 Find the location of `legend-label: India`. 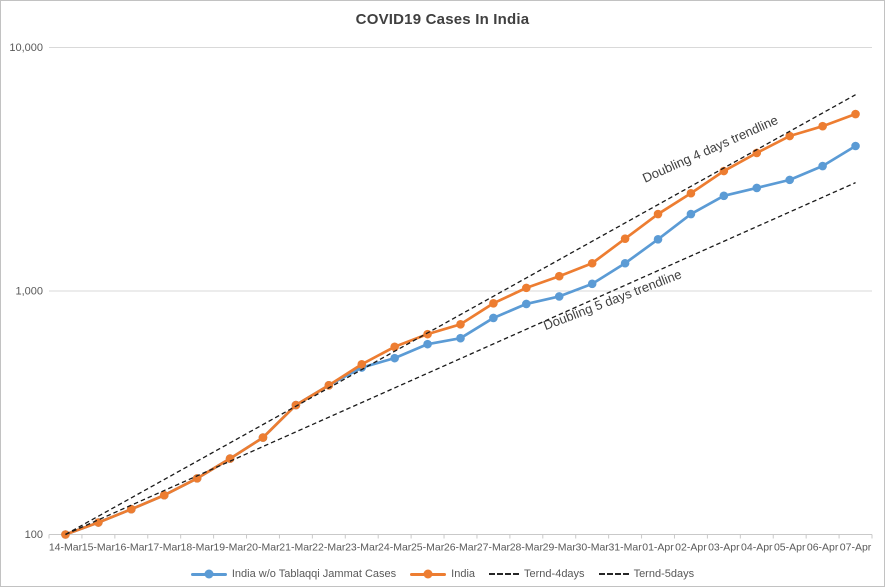

legend-label: India is located at coordinates (463, 574).